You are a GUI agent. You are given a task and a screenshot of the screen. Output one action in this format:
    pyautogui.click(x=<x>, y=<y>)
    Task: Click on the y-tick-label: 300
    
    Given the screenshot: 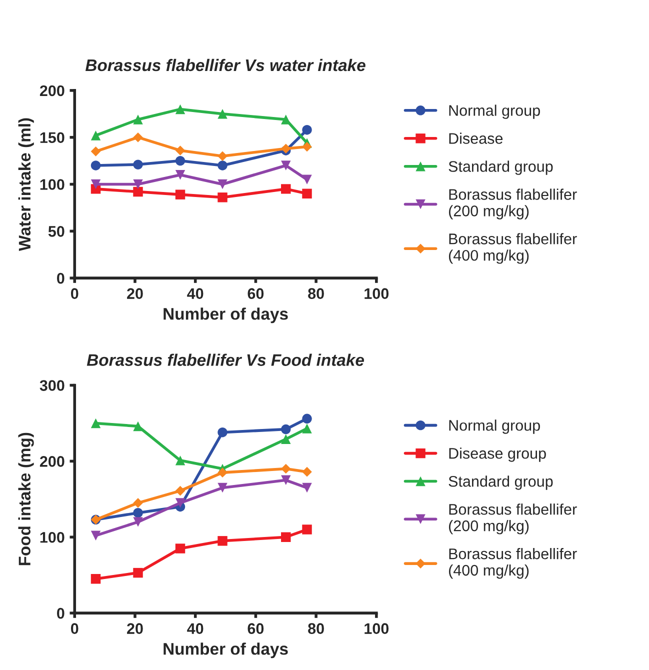 What is the action you would take?
    pyautogui.click(x=52, y=385)
    